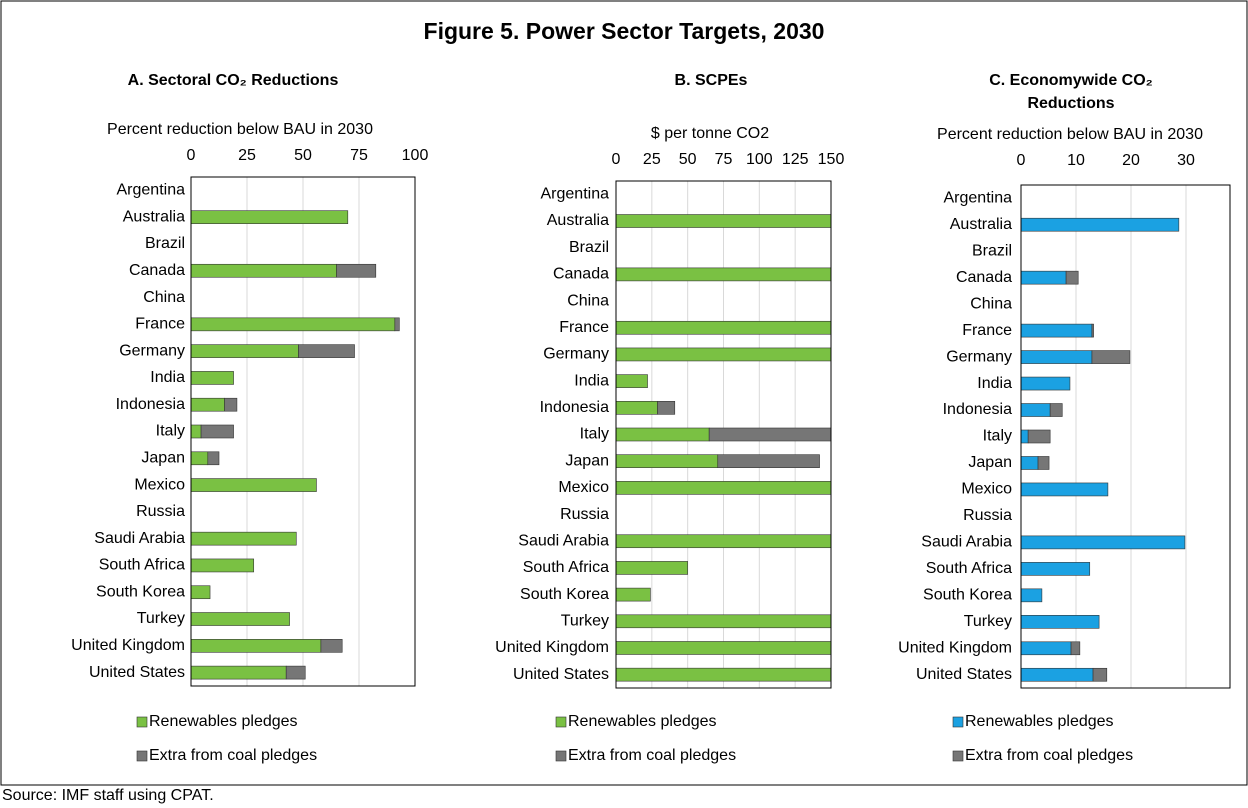 The height and width of the screenshot is (808, 1248). Describe the element at coordinates (1021, 160) in the screenshot. I see `x-tick-label: 0` at that location.